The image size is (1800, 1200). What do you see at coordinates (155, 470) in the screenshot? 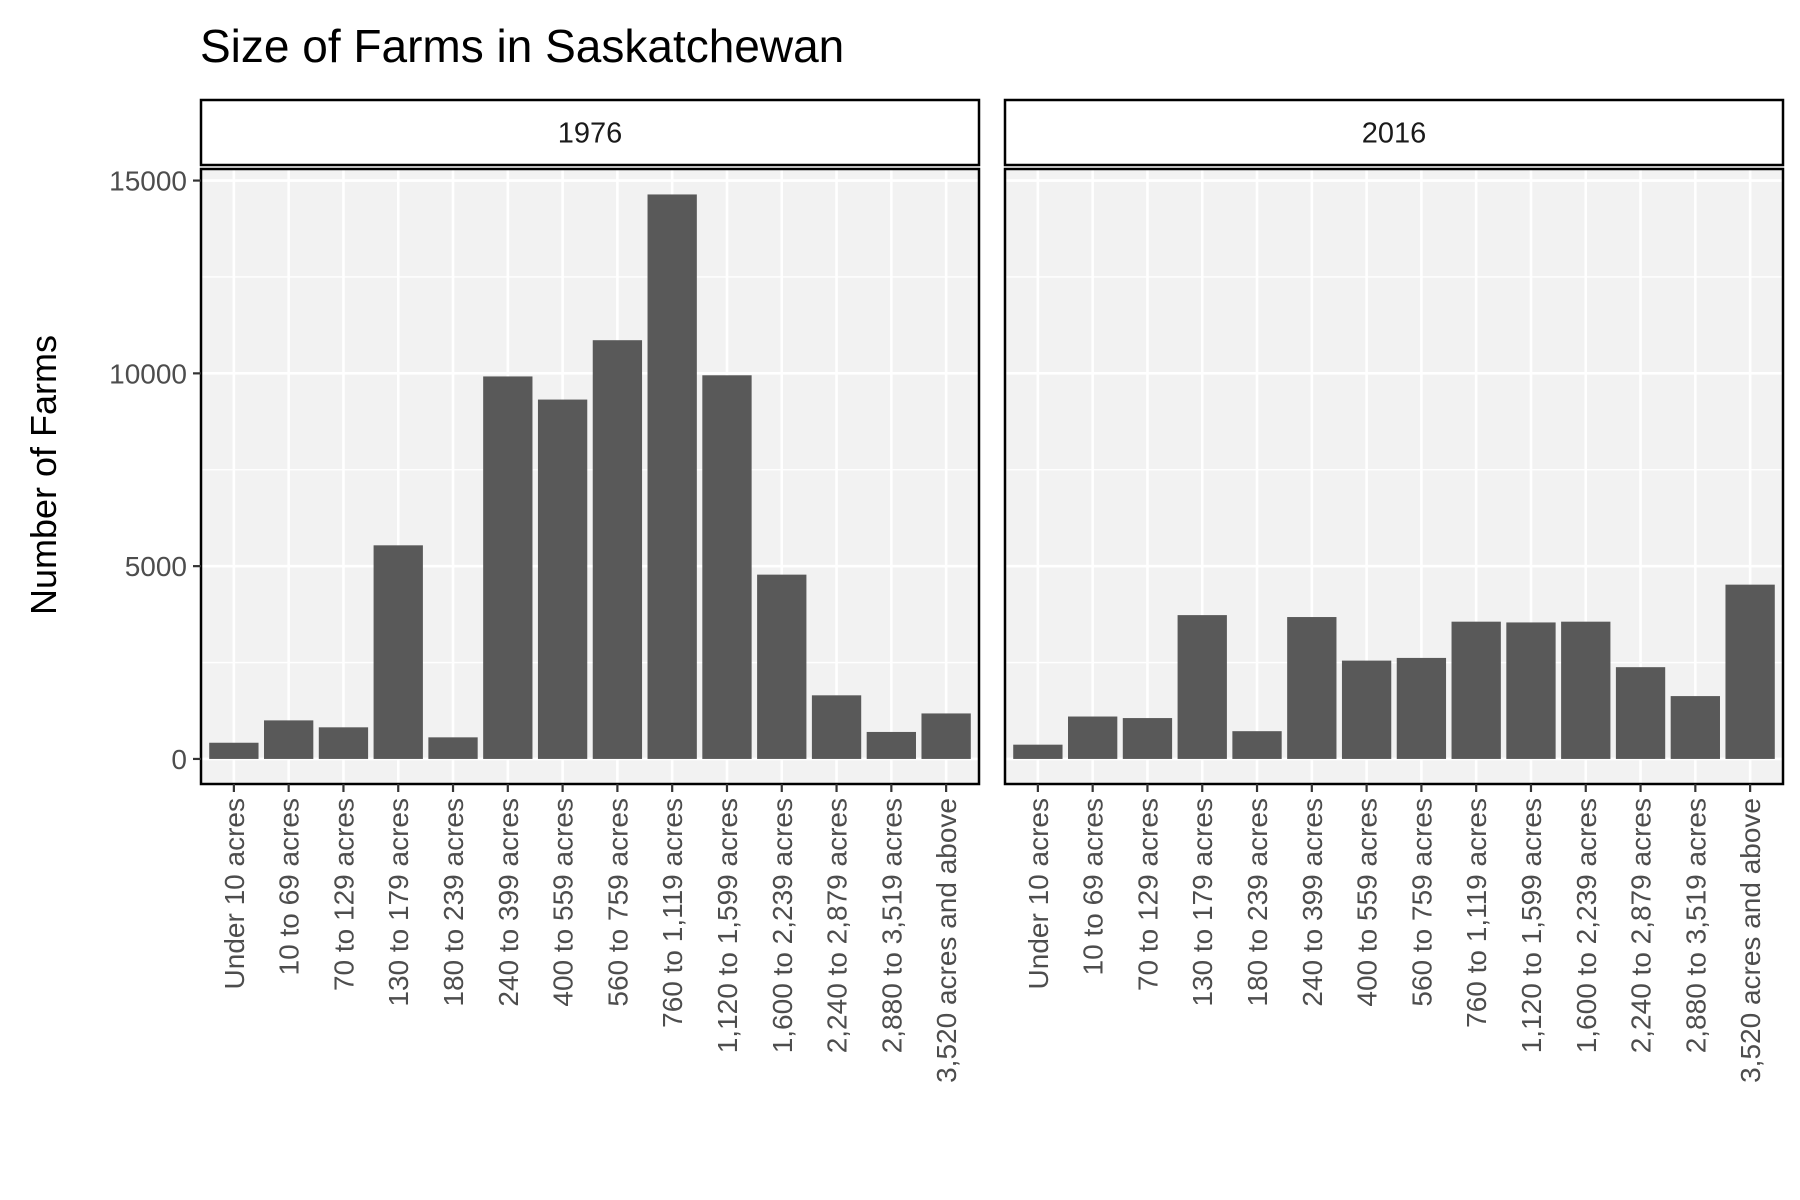
I see `y-axis: 0 5000 10000 15000` at bounding box center [155, 470].